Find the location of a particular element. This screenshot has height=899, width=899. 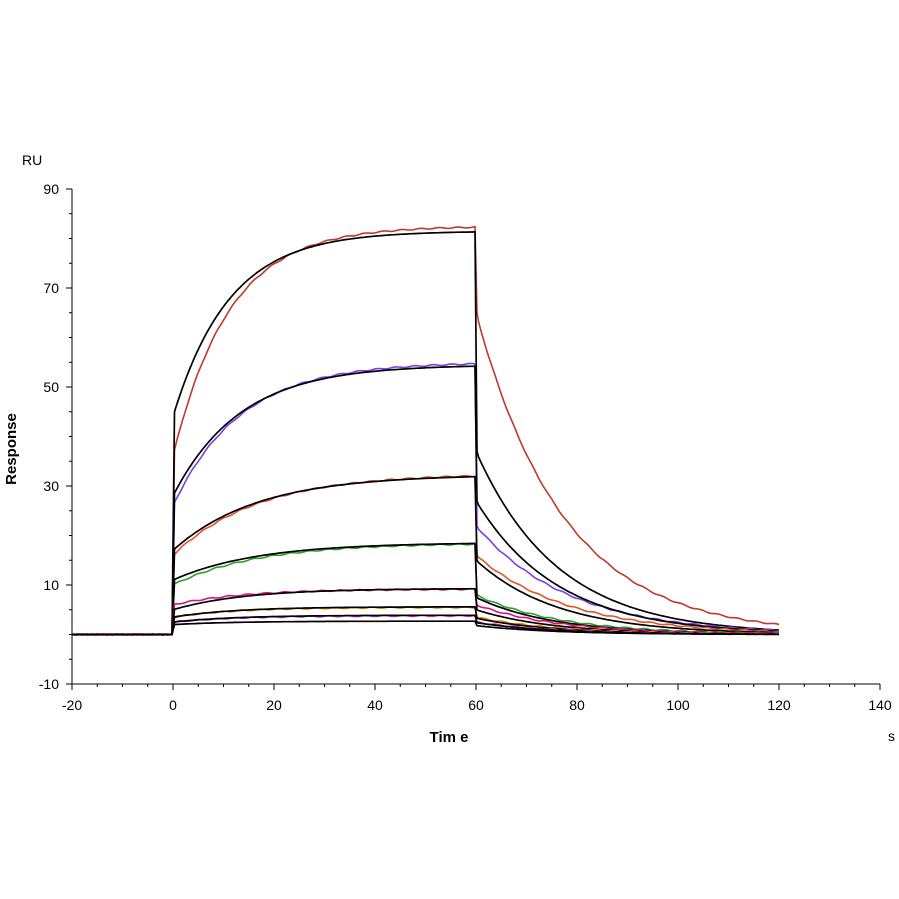

y-tick-label: 90 is located at coordinates (51, 189).